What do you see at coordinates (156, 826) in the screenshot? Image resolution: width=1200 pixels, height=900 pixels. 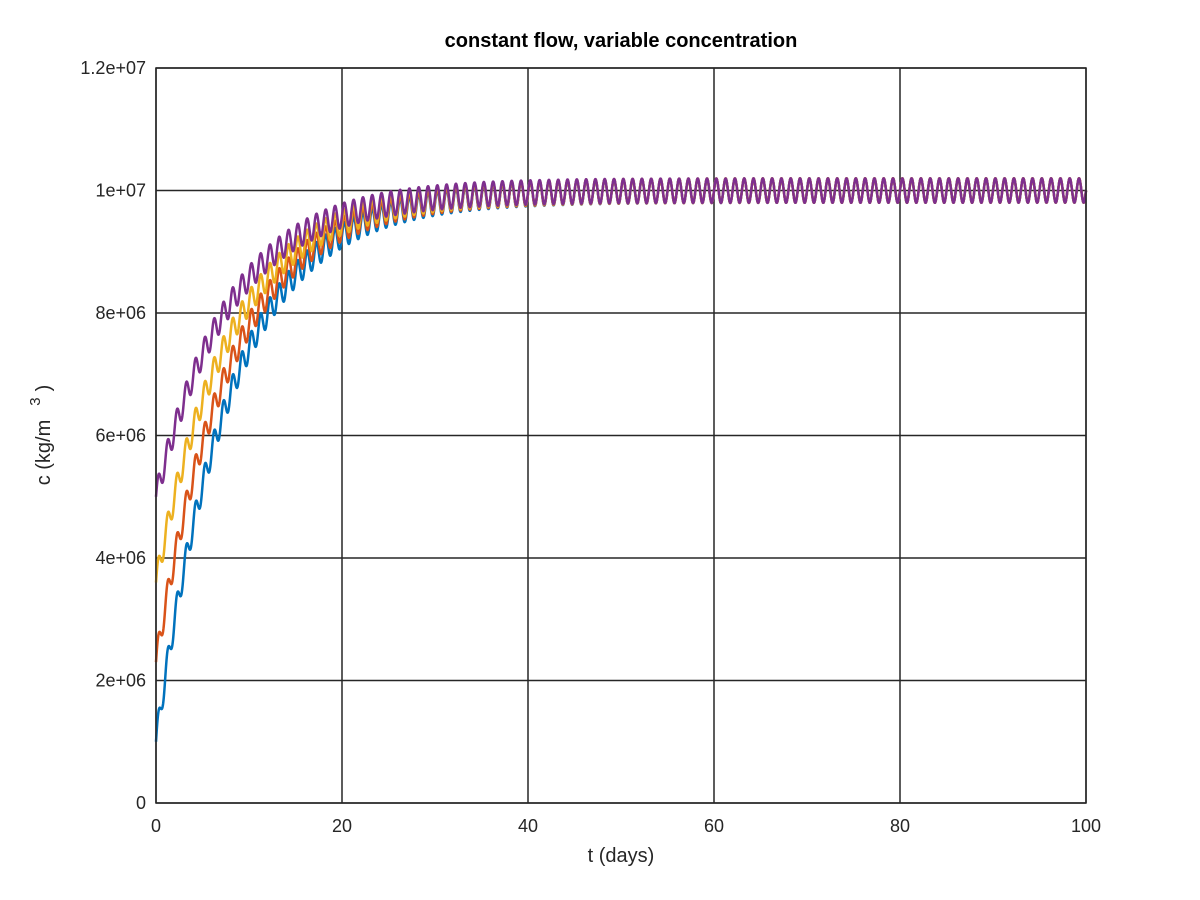 I see `x-tick-label: 0` at bounding box center [156, 826].